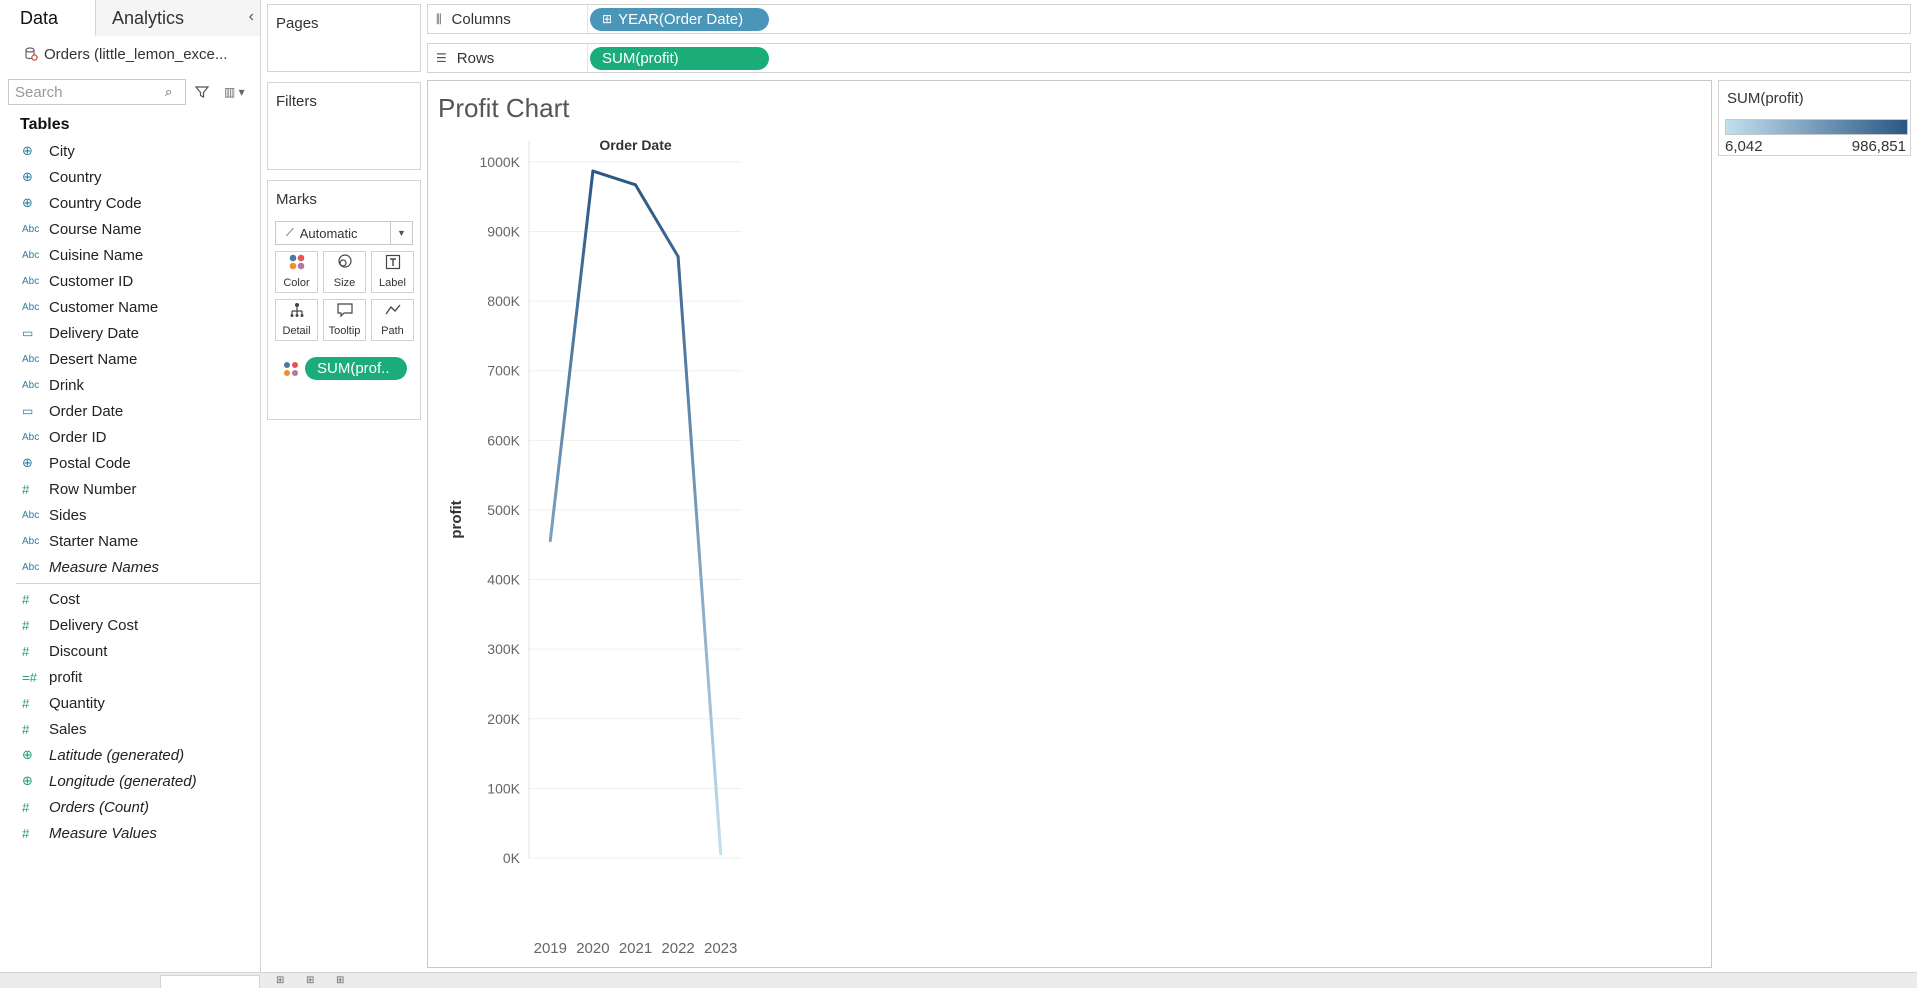 The height and width of the screenshot is (988, 1917). What do you see at coordinates (592, 948) in the screenshot?
I see `x-tick-label: 2020` at bounding box center [592, 948].